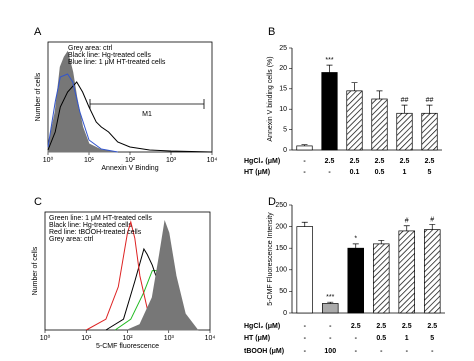 This screenshot has height=361, width=474. Describe the element at coordinates (147, 114) in the screenshot. I see `gate-label: M1` at that location.